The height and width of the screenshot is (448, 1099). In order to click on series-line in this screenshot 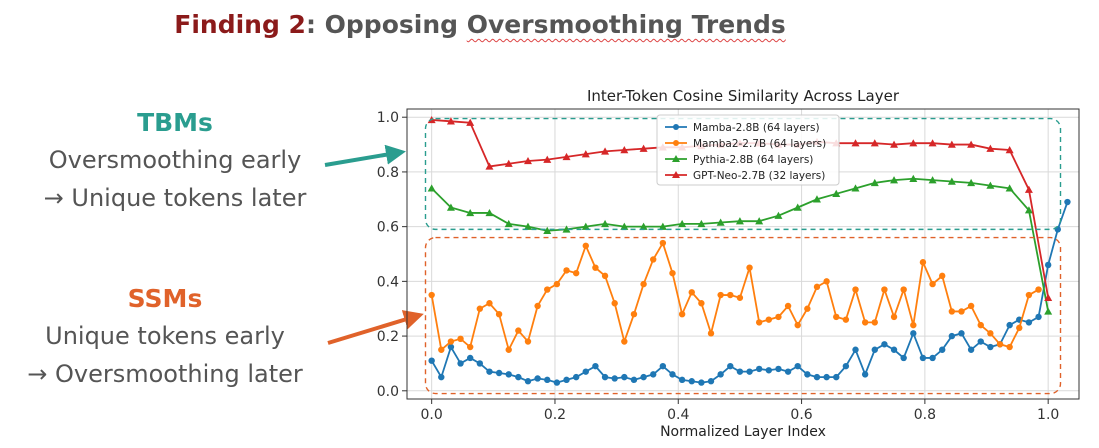, I will do `click(734, 296)`.